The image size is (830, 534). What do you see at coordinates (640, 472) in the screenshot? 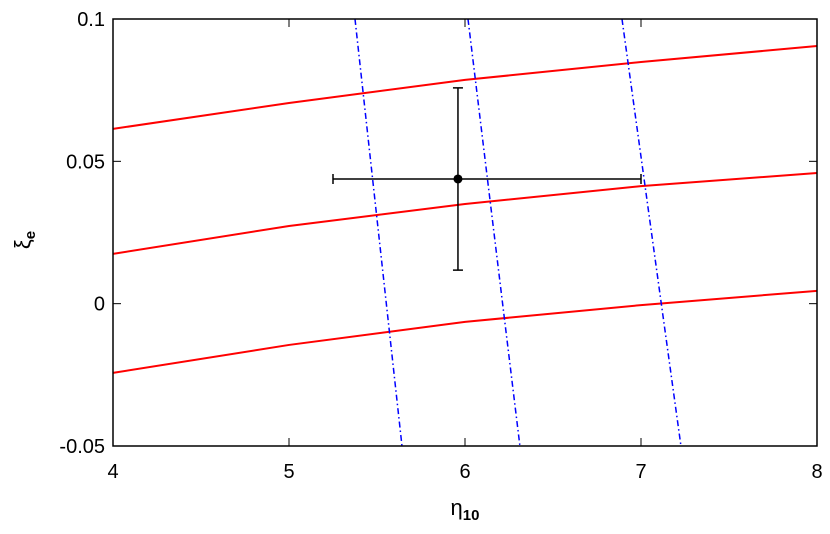
I see `x-tick-label: 7` at bounding box center [640, 472].